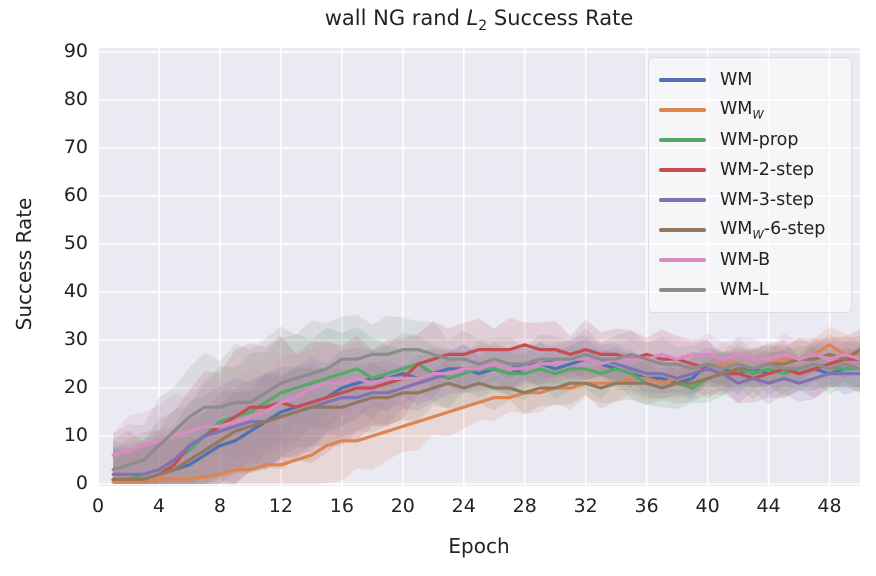 The width and height of the screenshot is (876, 576). I want to click on x-tick-label: 20, so click(402, 506).